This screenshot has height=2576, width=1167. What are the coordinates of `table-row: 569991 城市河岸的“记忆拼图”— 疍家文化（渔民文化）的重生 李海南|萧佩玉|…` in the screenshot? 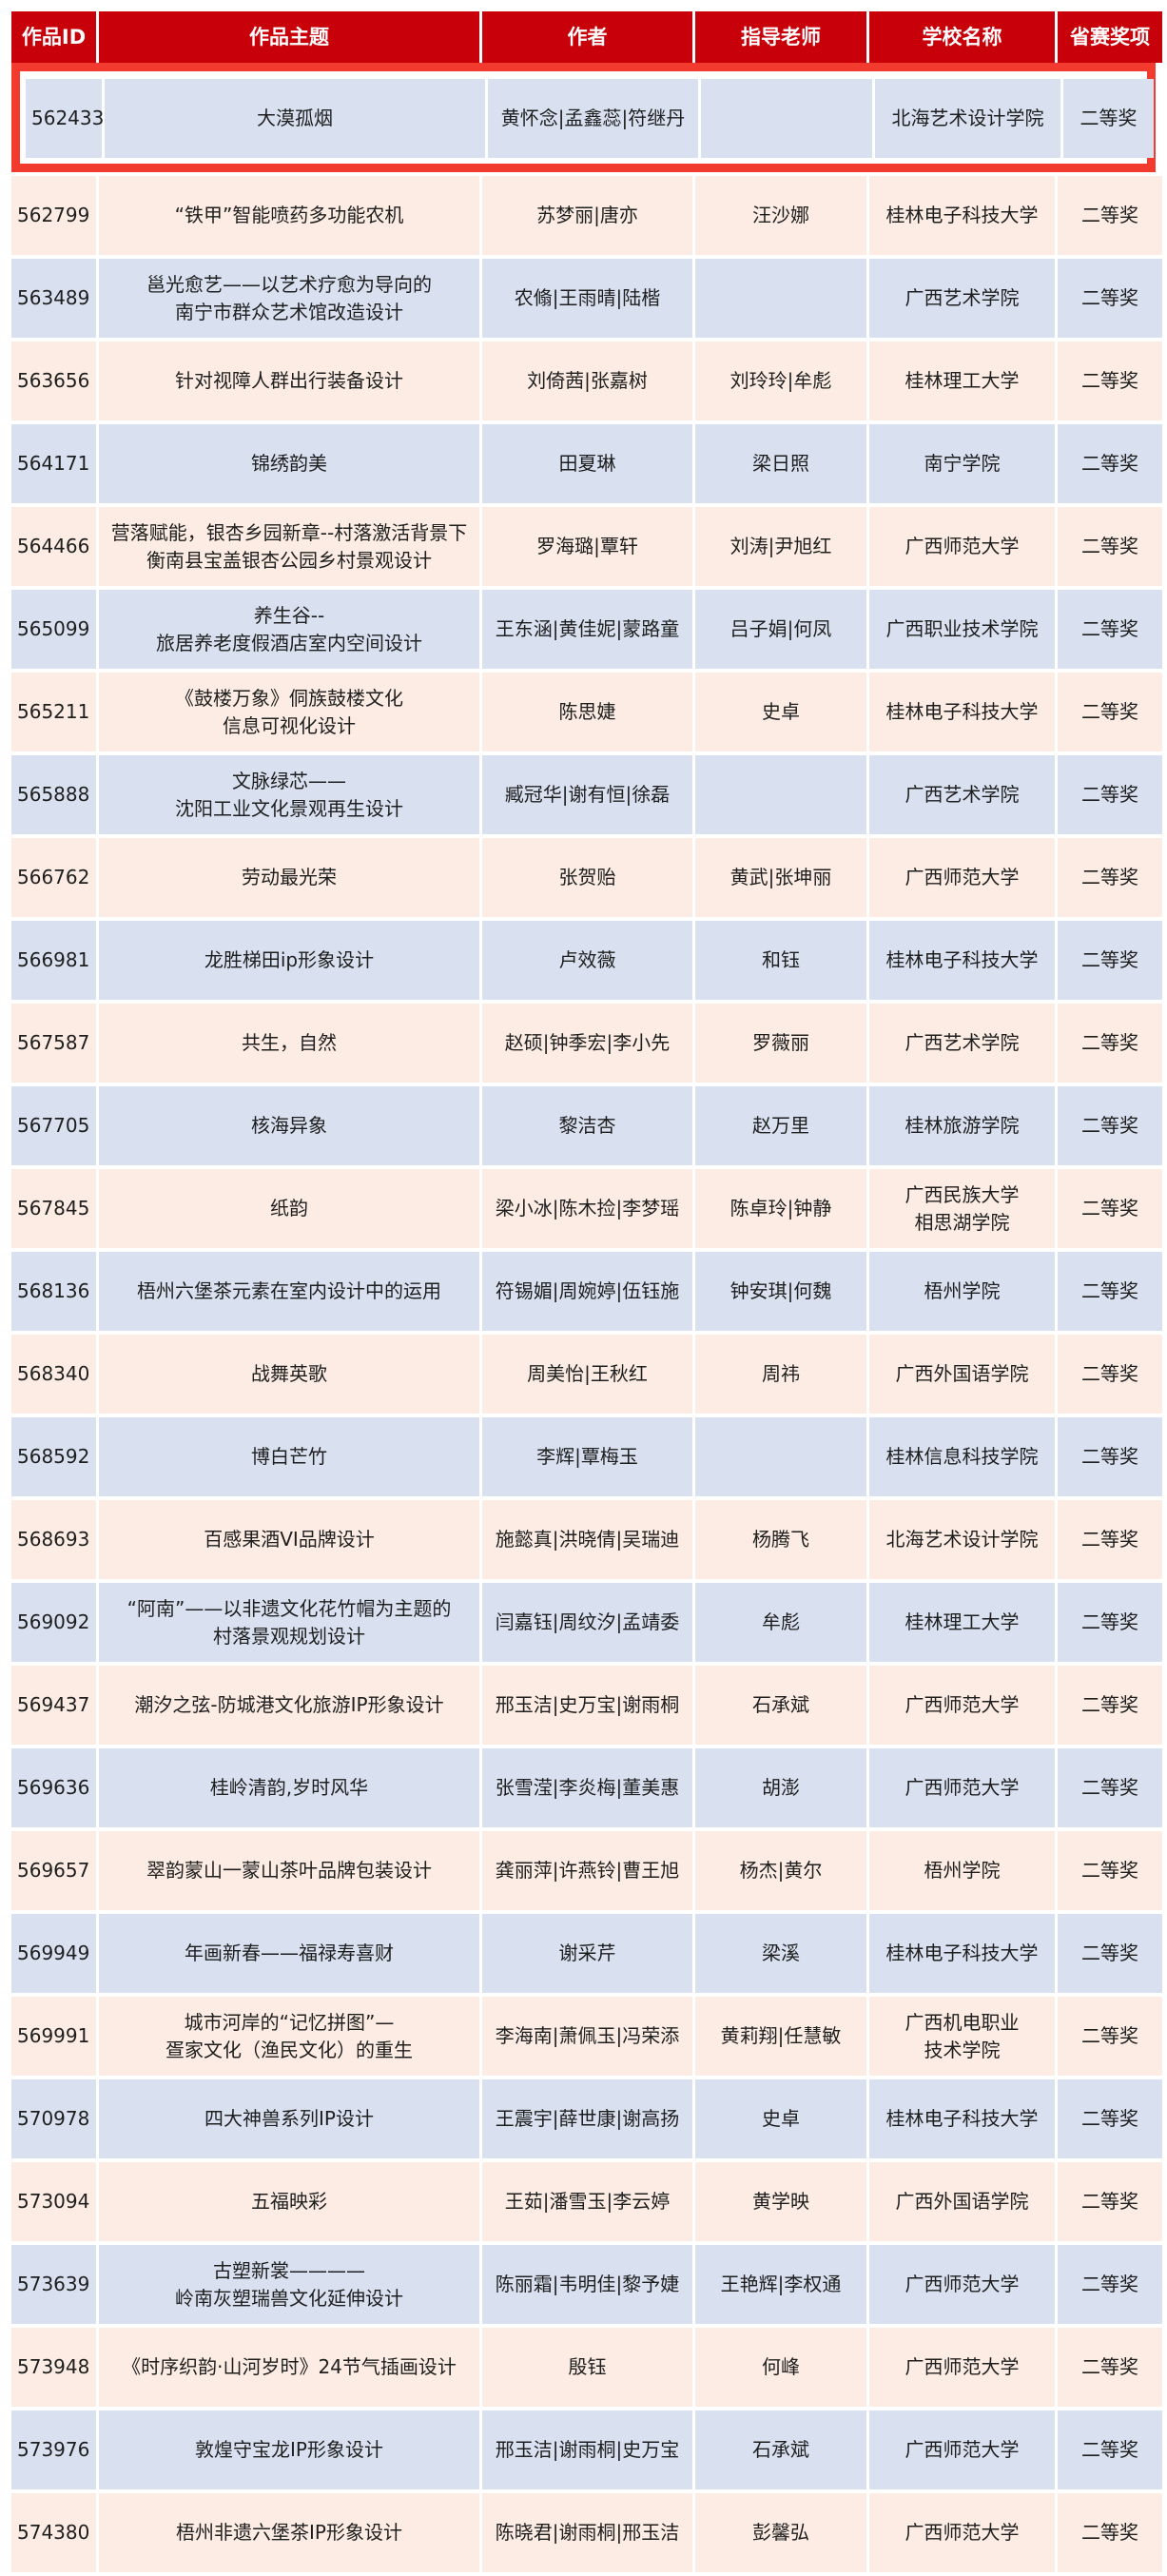 It's located at (586, 2037).